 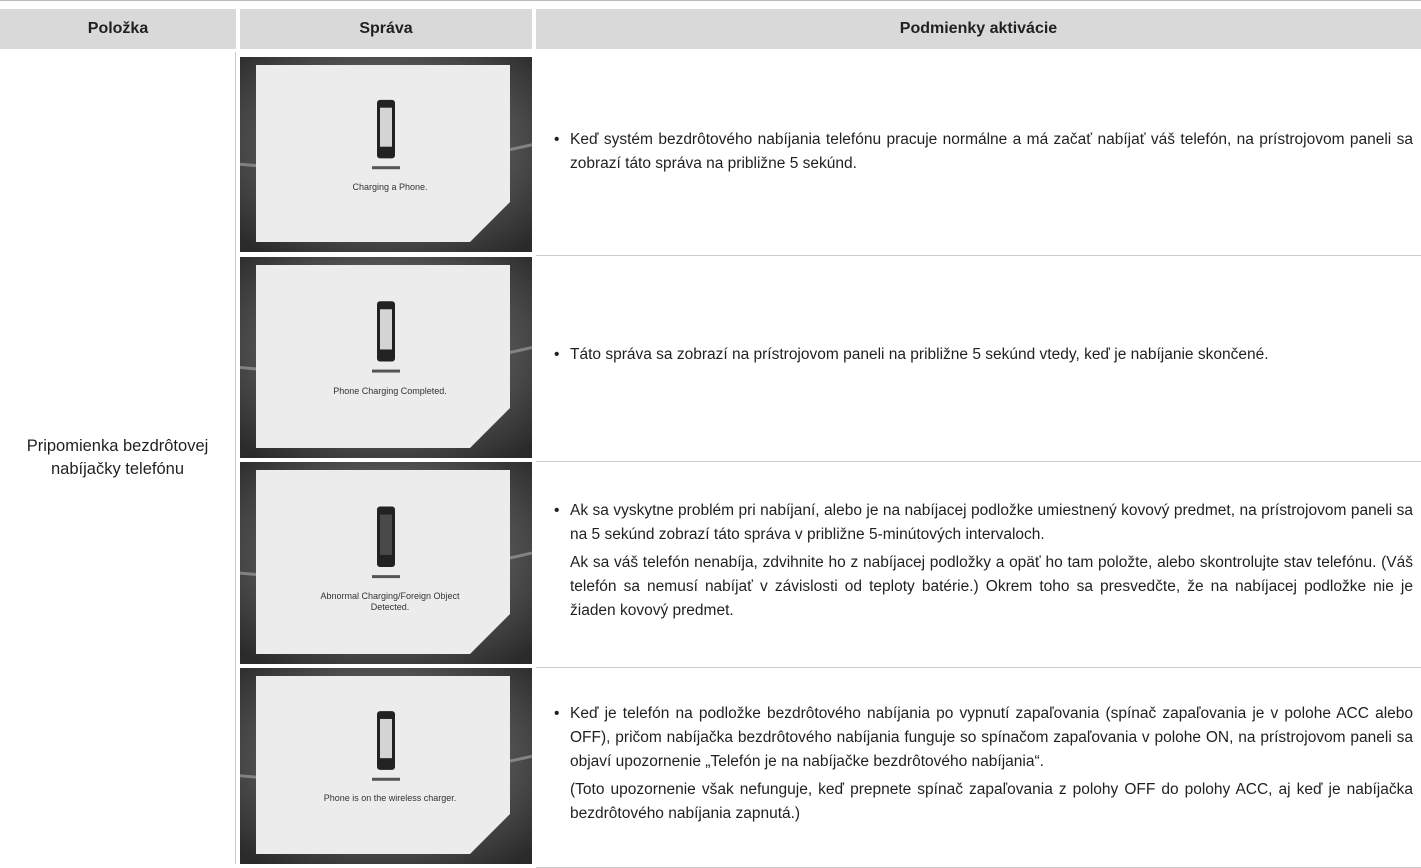 I want to click on message-image: Phone Charging Completed., so click(x=386, y=357).